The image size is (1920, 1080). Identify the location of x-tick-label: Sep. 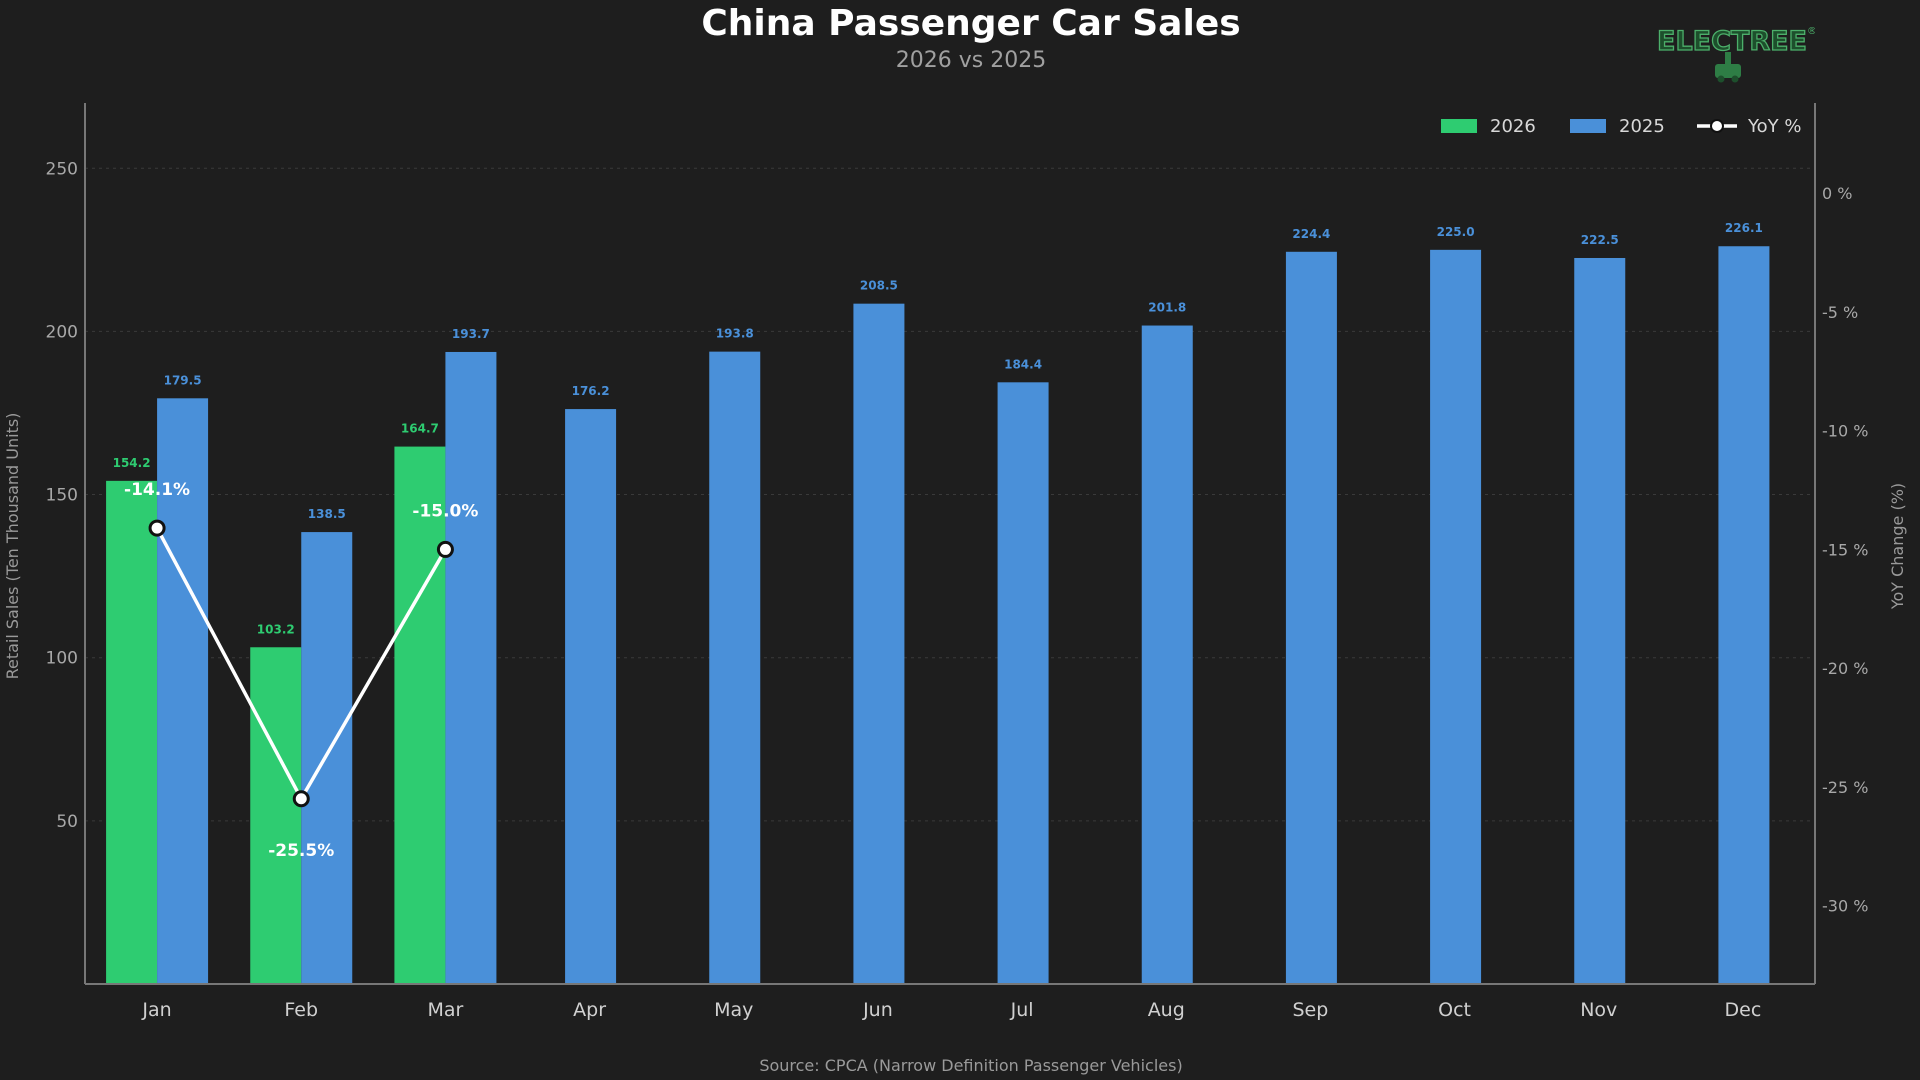
(1311, 1010).